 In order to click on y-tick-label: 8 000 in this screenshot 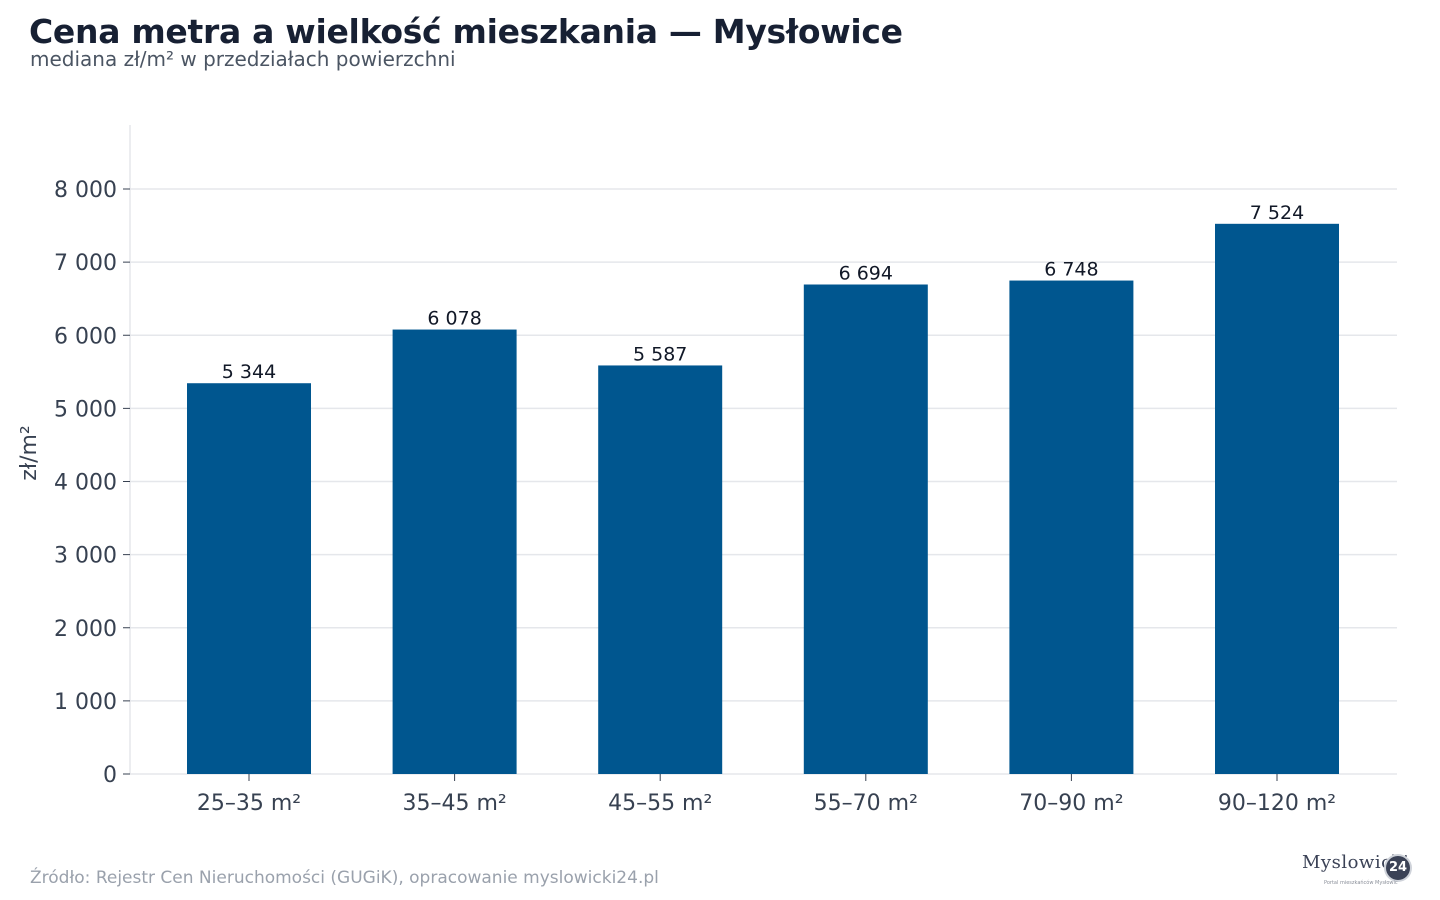, I will do `click(85, 190)`.